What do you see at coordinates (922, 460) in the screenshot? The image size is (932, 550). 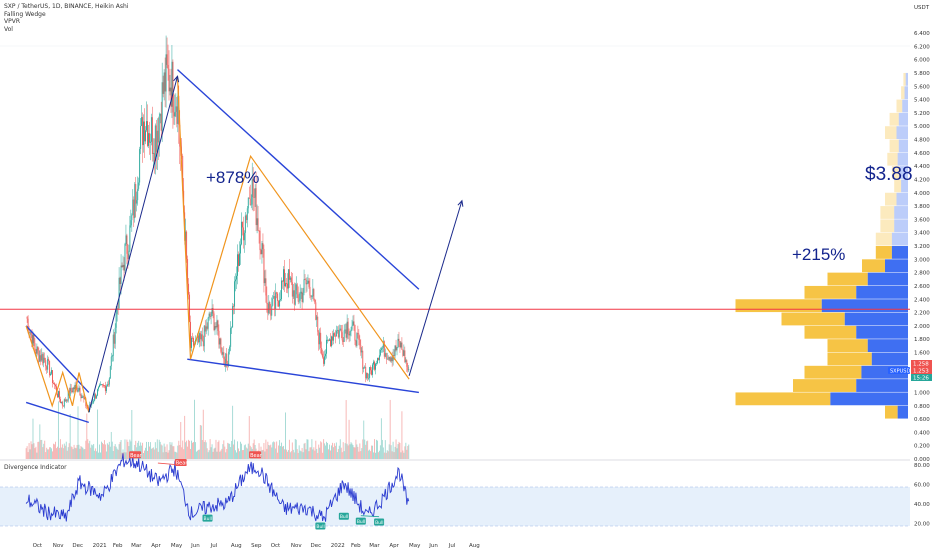 I see `price-tick-label: 0.000` at bounding box center [922, 460].